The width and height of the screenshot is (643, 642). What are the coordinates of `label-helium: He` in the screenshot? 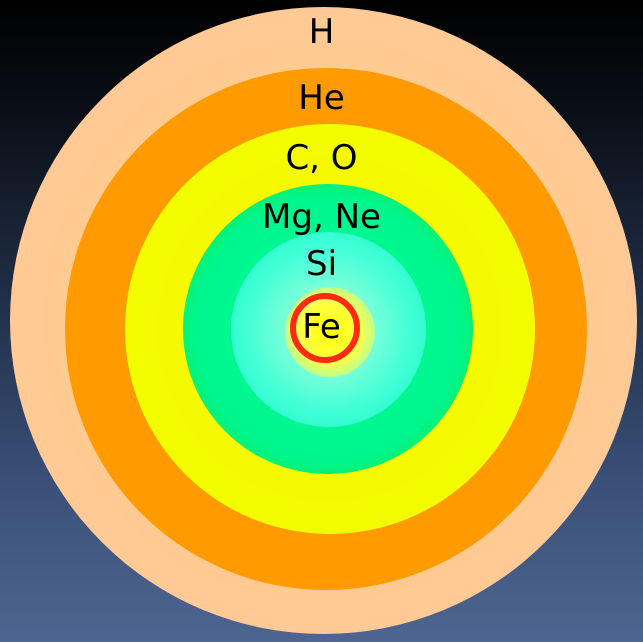 It's located at (321, 98).